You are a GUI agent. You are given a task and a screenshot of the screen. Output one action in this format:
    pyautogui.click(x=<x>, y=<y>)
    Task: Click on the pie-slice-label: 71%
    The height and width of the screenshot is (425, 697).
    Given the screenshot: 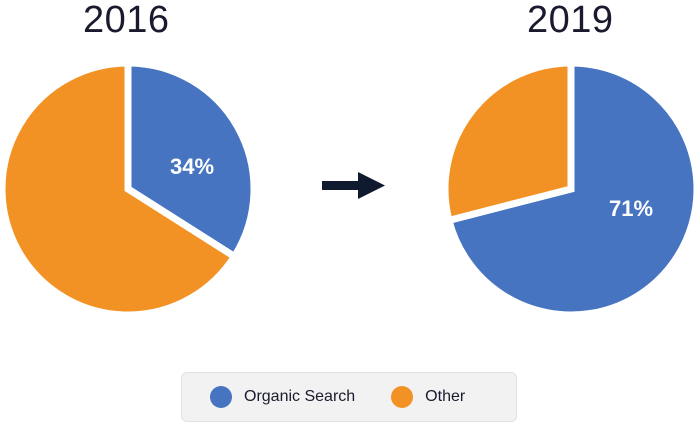 What is the action you would take?
    pyautogui.click(x=631, y=208)
    